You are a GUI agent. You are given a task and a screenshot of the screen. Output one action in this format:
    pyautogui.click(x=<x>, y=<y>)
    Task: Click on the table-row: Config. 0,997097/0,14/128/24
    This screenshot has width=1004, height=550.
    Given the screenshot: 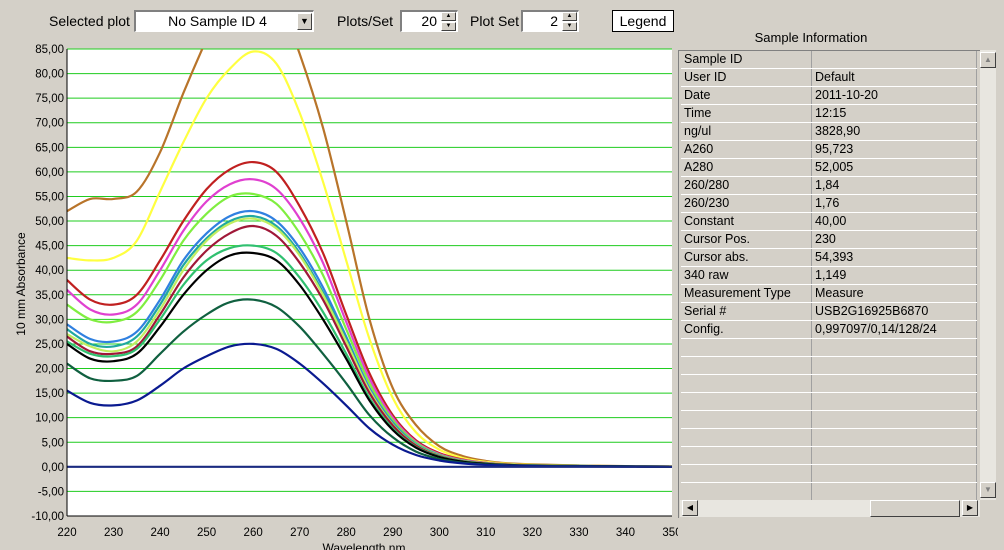 What is the action you would take?
    pyautogui.click(x=829, y=329)
    